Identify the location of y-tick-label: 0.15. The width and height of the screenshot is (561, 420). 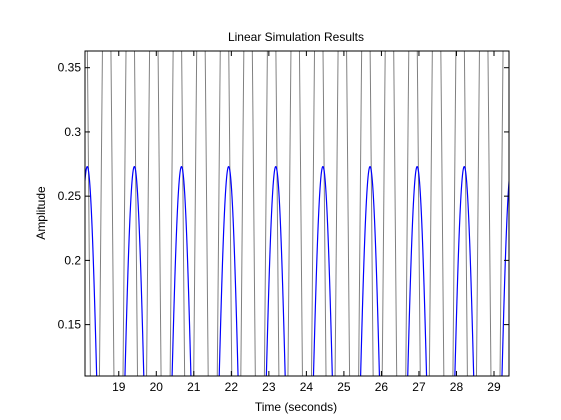
(70, 325).